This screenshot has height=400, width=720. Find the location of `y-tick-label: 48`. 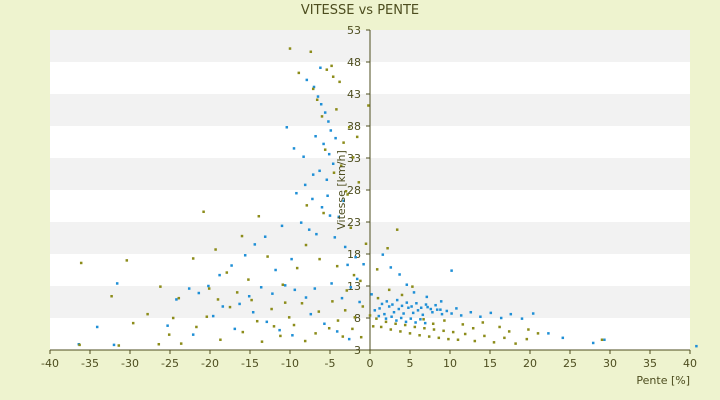

y-tick-label: 48 is located at coordinates (354, 62).